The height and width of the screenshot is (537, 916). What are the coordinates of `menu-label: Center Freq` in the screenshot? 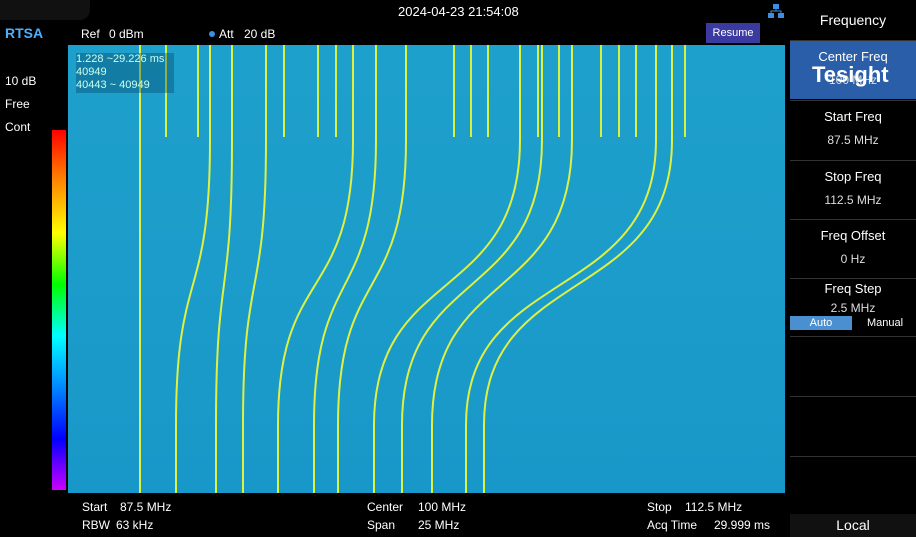 It's located at (853, 56).